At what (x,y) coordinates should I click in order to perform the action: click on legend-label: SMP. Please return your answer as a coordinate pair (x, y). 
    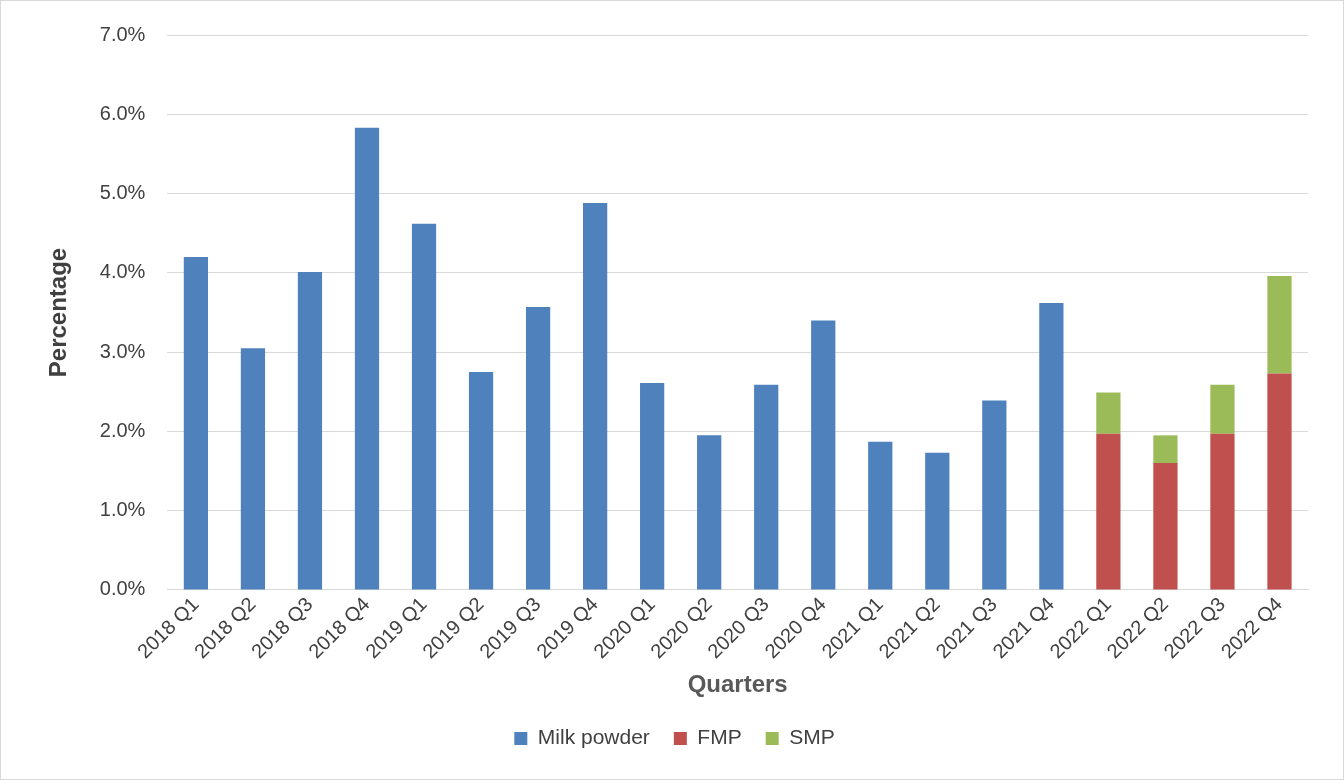
    Looking at the image, I should click on (812, 737).